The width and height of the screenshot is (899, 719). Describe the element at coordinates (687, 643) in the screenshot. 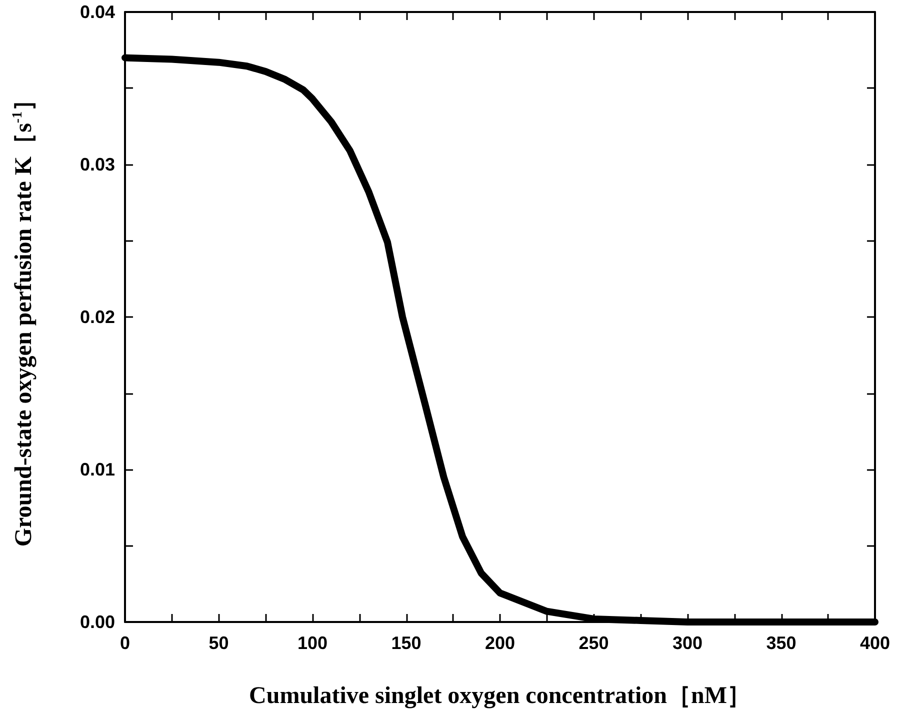

I see `x-tick-label: 300` at that location.